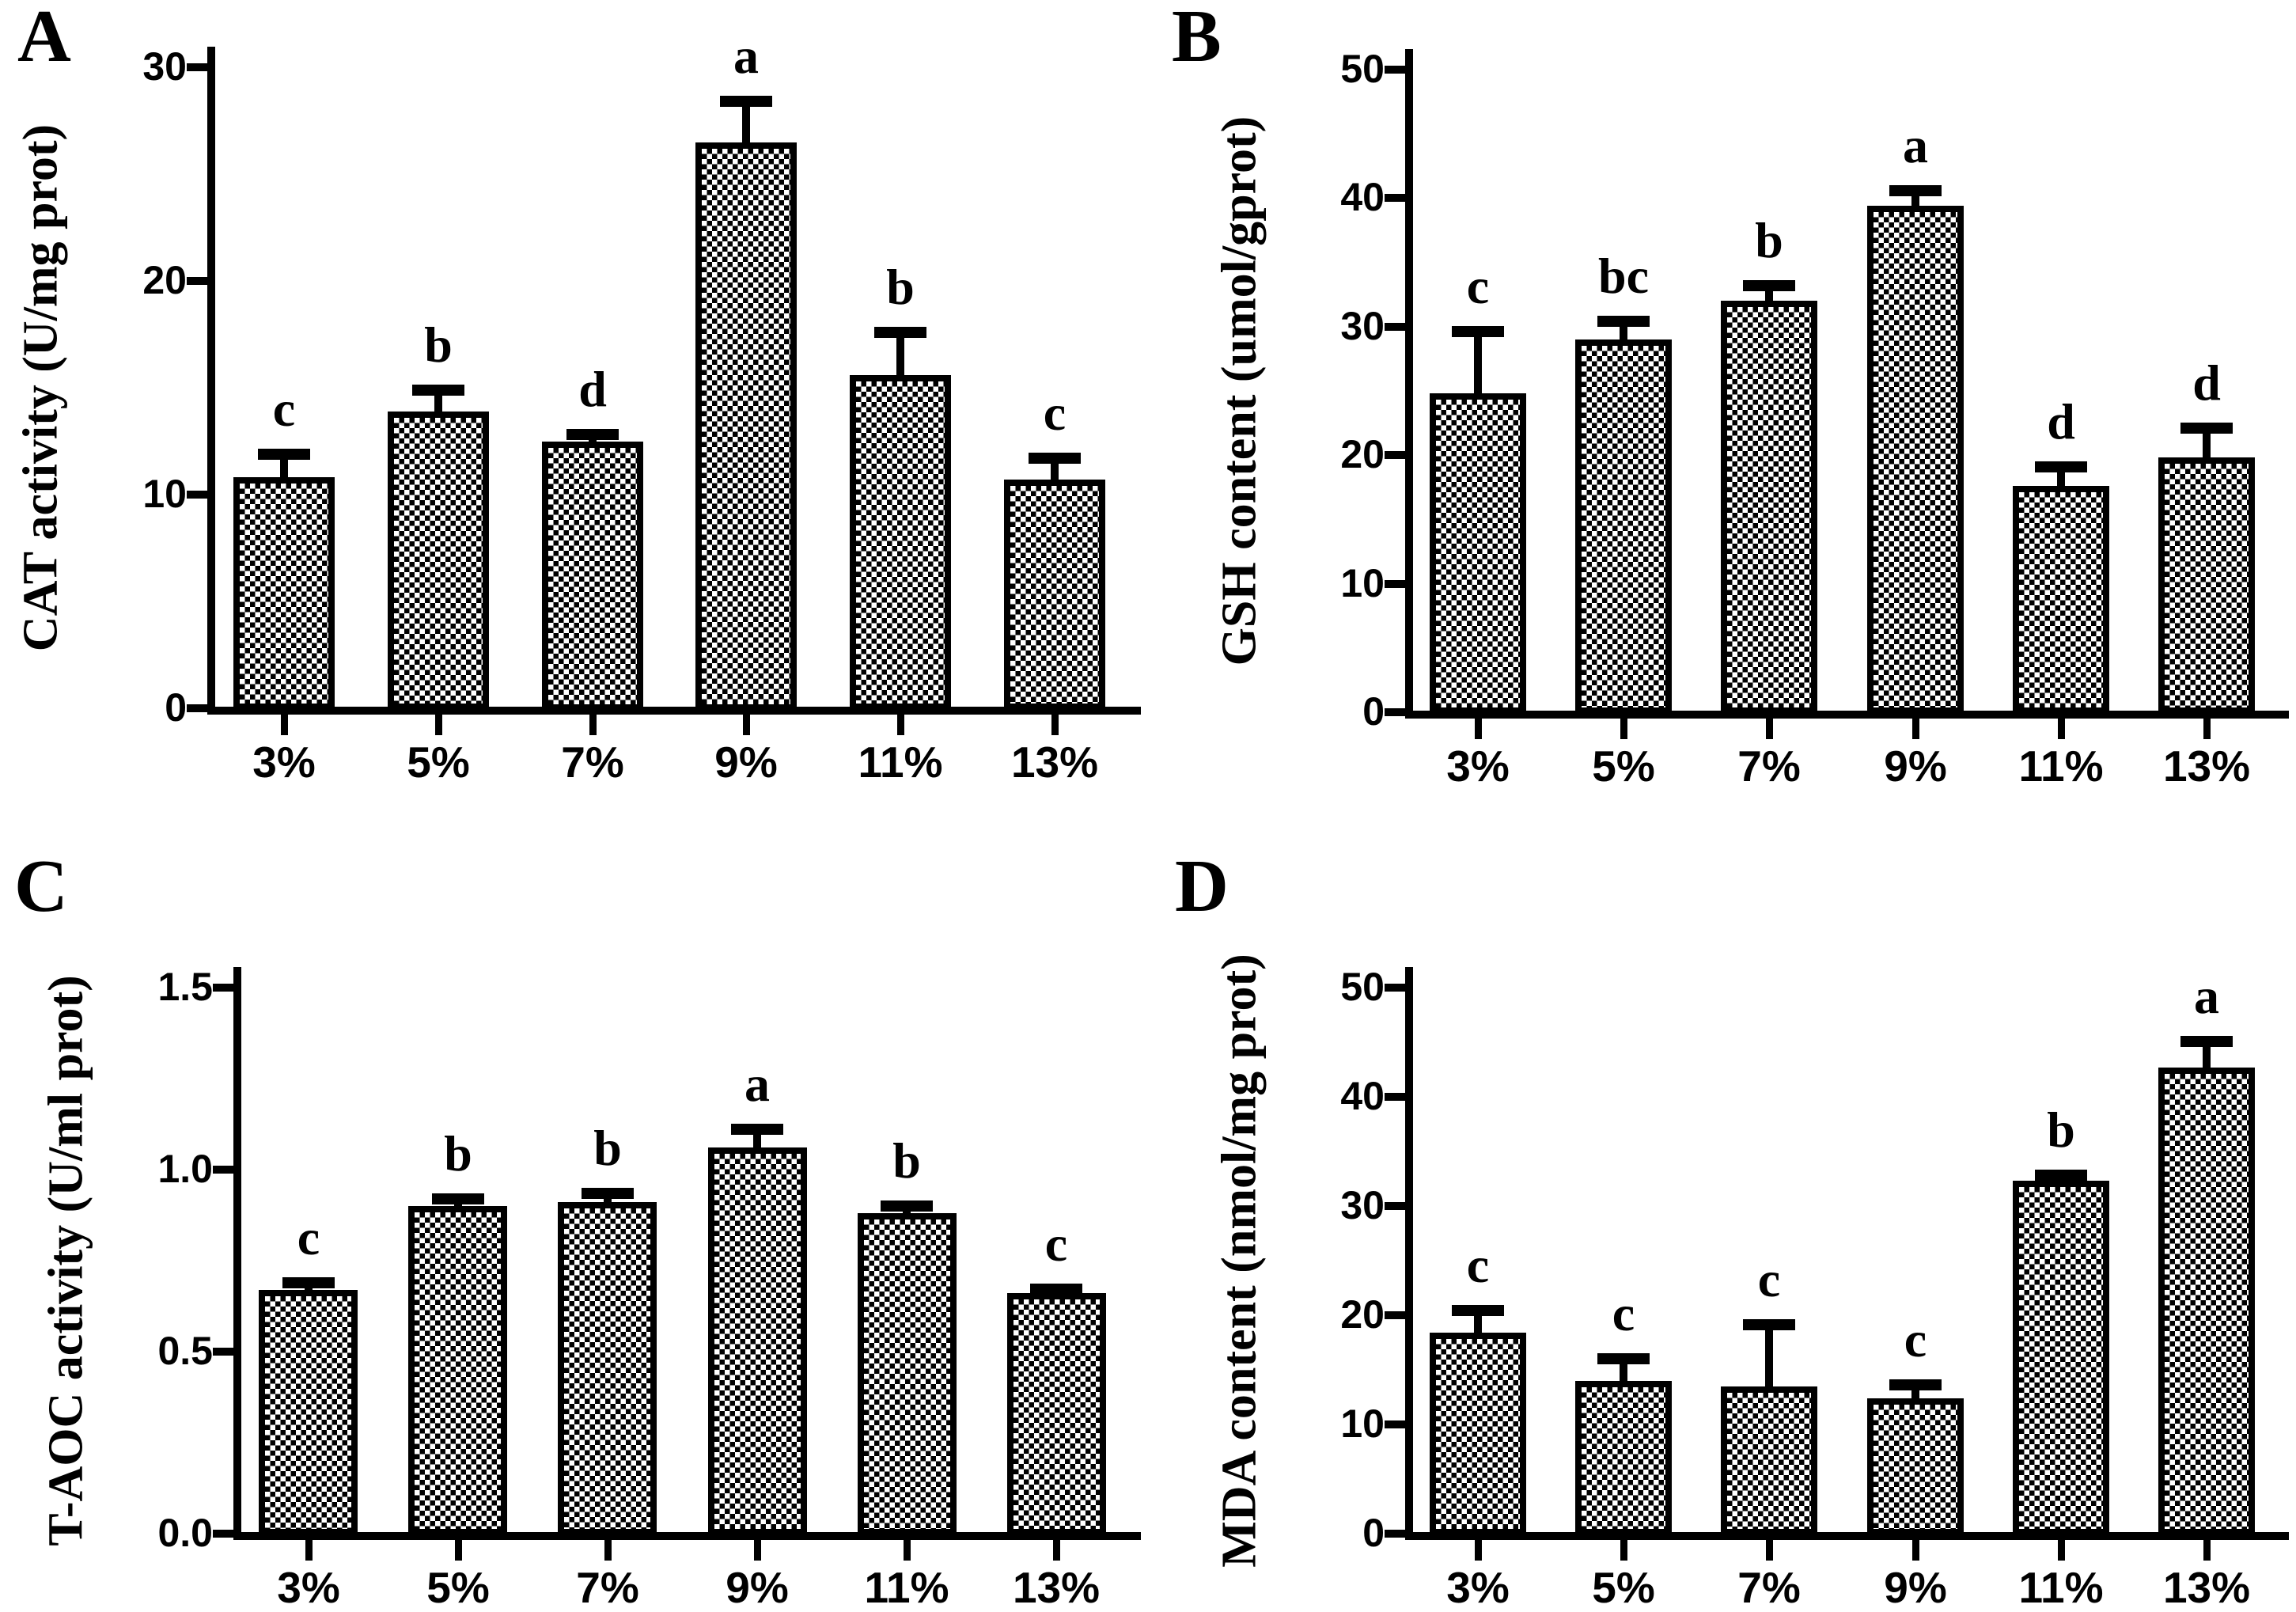 The width and height of the screenshot is (2296, 1612). What do you see at coordinates (66, 1260) in the screenshot?
I see `y-axis-title-c: T-AOC activity (U/ml prot)` at bounding box center [66, 1260].